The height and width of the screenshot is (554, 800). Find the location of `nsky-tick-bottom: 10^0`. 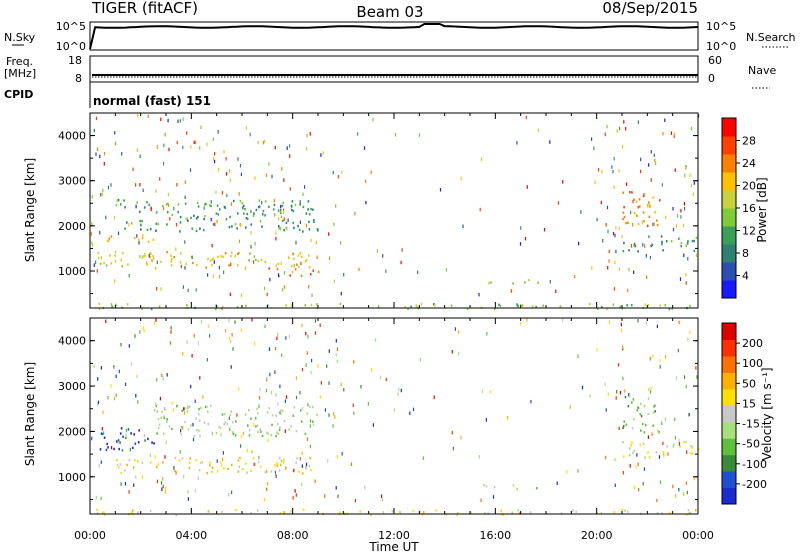

nsky-tick-bottom: 10^0 is located at coordinates (71, 46).